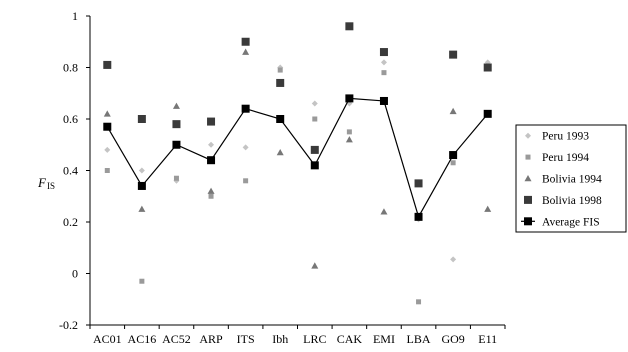  I want to click on y-tick-label: 1, so click(75, 16).